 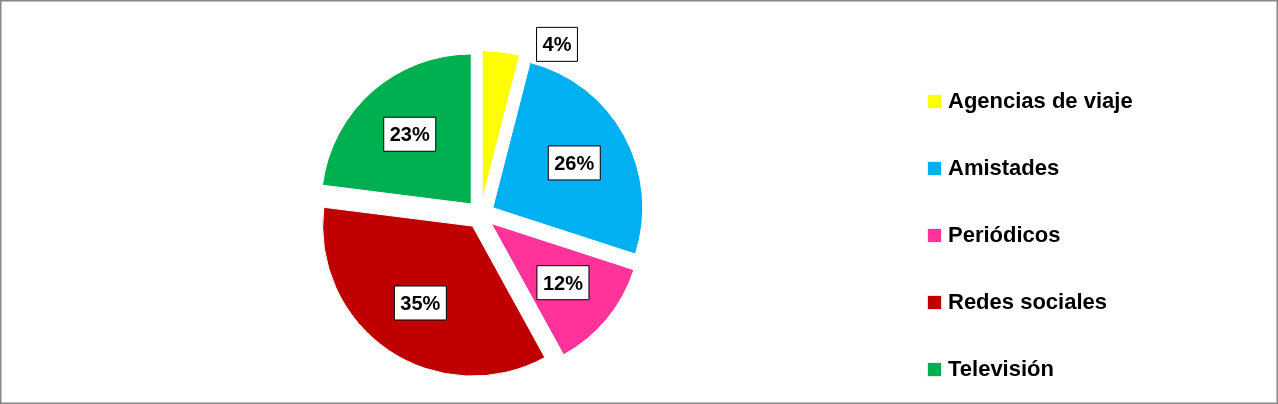 What do you see at coordinates (420, 303) in the screenshot?
I see `data-label: 35%` at bounding box center [420, 303].